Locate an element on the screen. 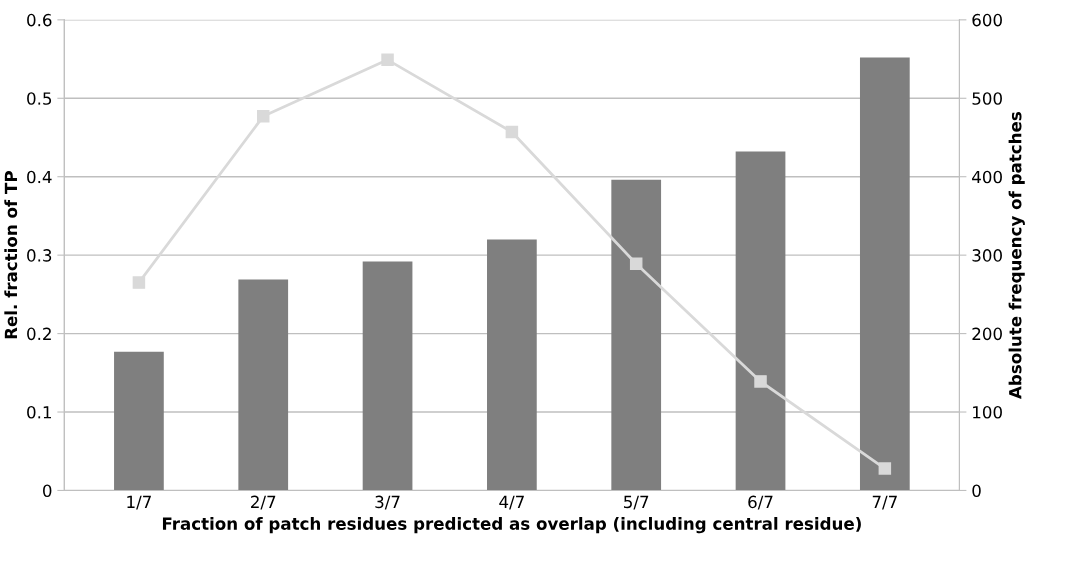  x-tick-label: 1/7 is located at coordinates (139, 502).